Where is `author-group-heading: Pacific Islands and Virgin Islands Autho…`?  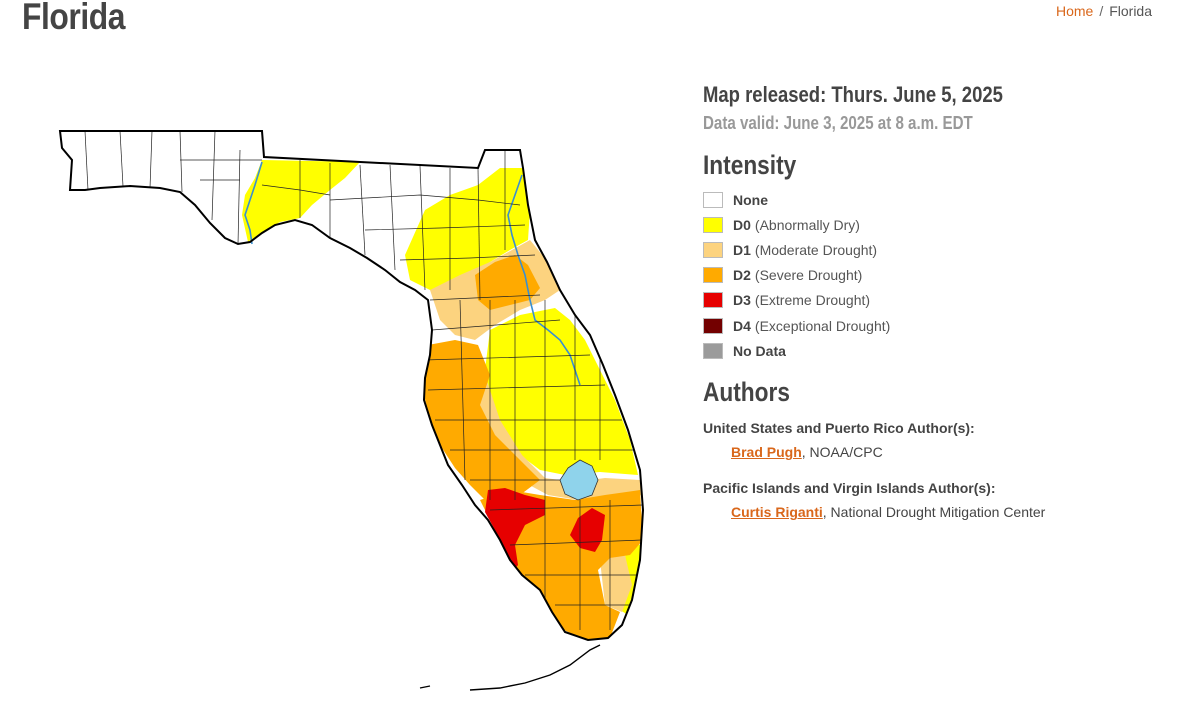
author-group-heading: Pacific Islands and Virgin Islands Autho… is located at coordinates (849, 488).